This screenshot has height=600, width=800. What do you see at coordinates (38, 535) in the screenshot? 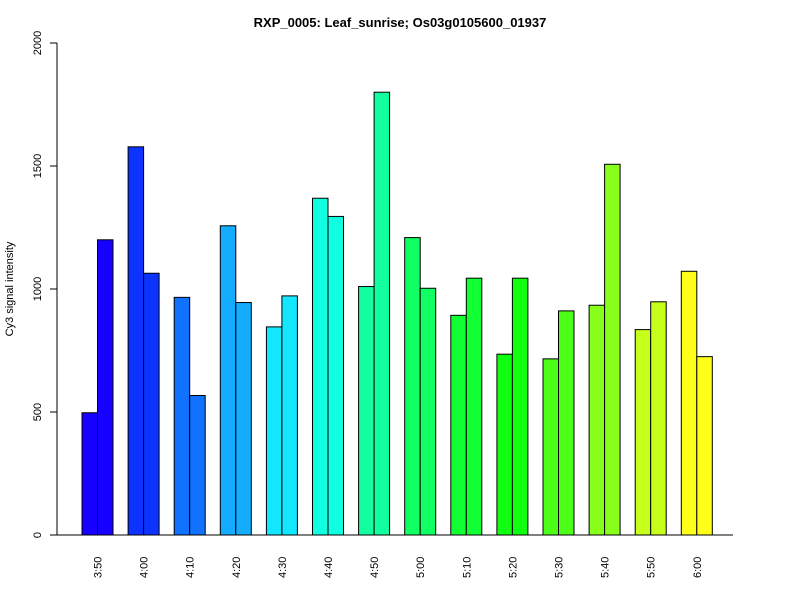
I see `y-tick-label: 0` at bounding box center [38, 535].